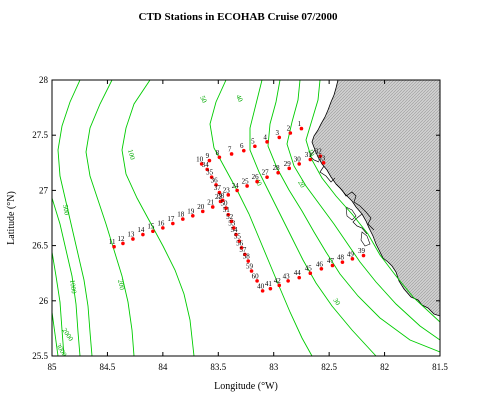 The width and height of the screenshot is (477, 403). What do you see at coordinates (236, 186) in the screenshot?
I see `station-label-24: 24` at bounding box center [236, 186].